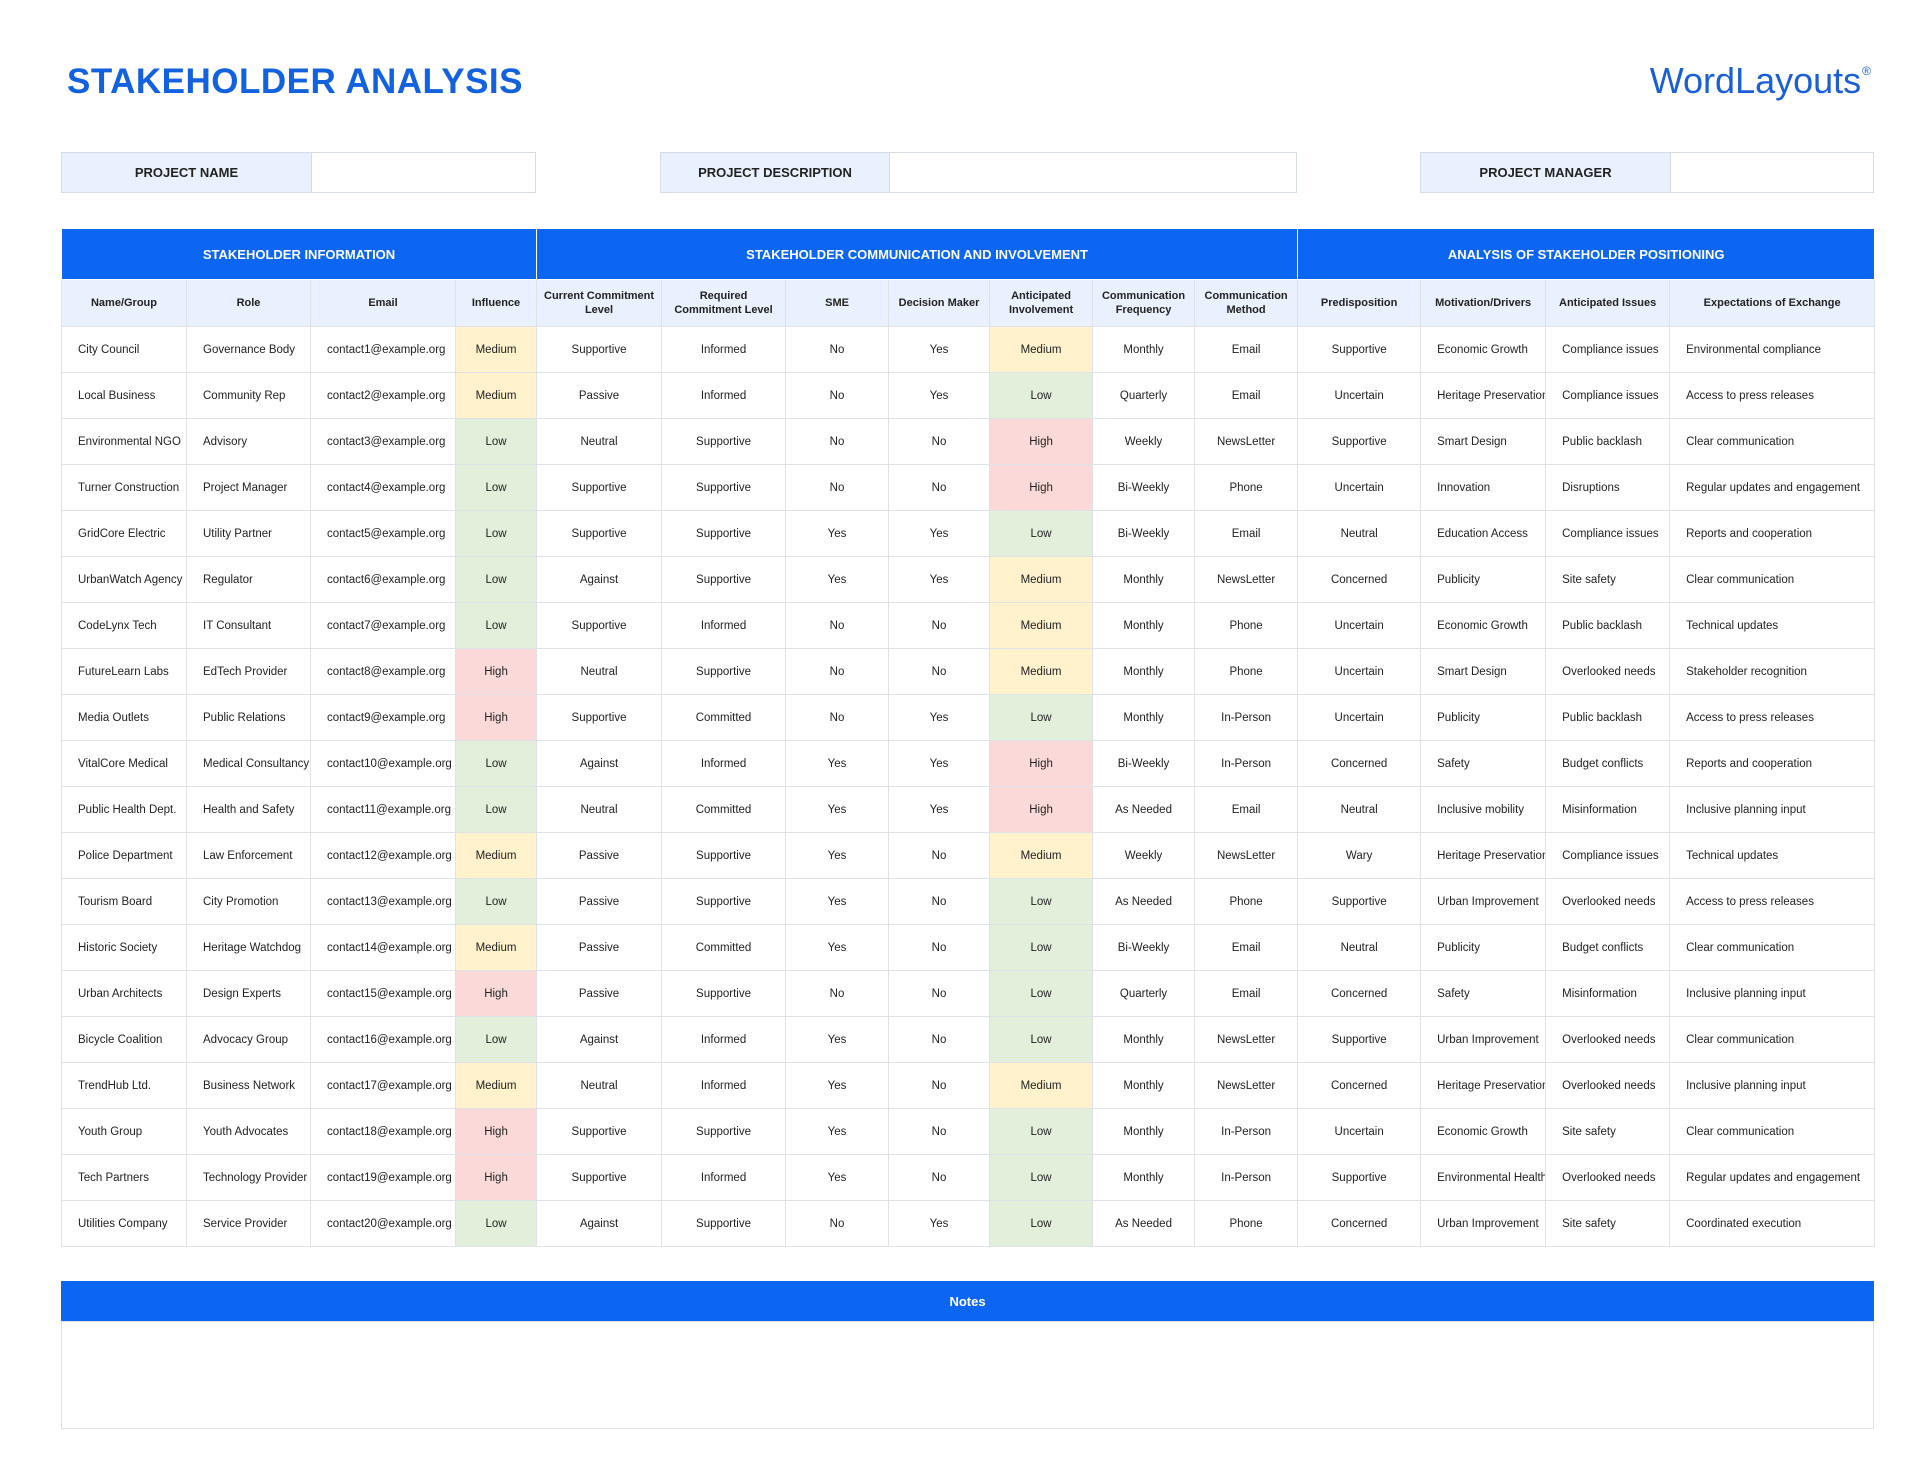  What do you see at coordinates (1772, 533) in the screenshot?
I see `table-cell: Reports and cooperation` at bounding box center [1772, 533].